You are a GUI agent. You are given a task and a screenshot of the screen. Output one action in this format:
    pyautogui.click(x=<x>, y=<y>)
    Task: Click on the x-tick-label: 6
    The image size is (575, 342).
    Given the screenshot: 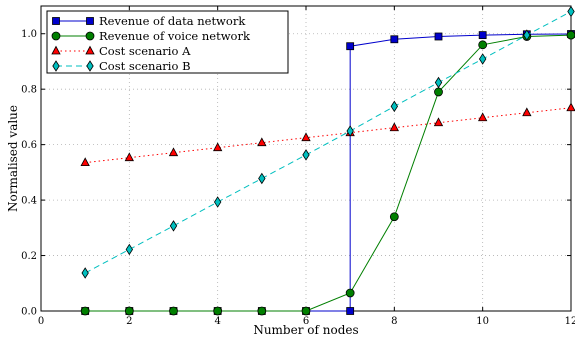 What is the action you would take?
    pyautogui.click(x=306, y=321)
    